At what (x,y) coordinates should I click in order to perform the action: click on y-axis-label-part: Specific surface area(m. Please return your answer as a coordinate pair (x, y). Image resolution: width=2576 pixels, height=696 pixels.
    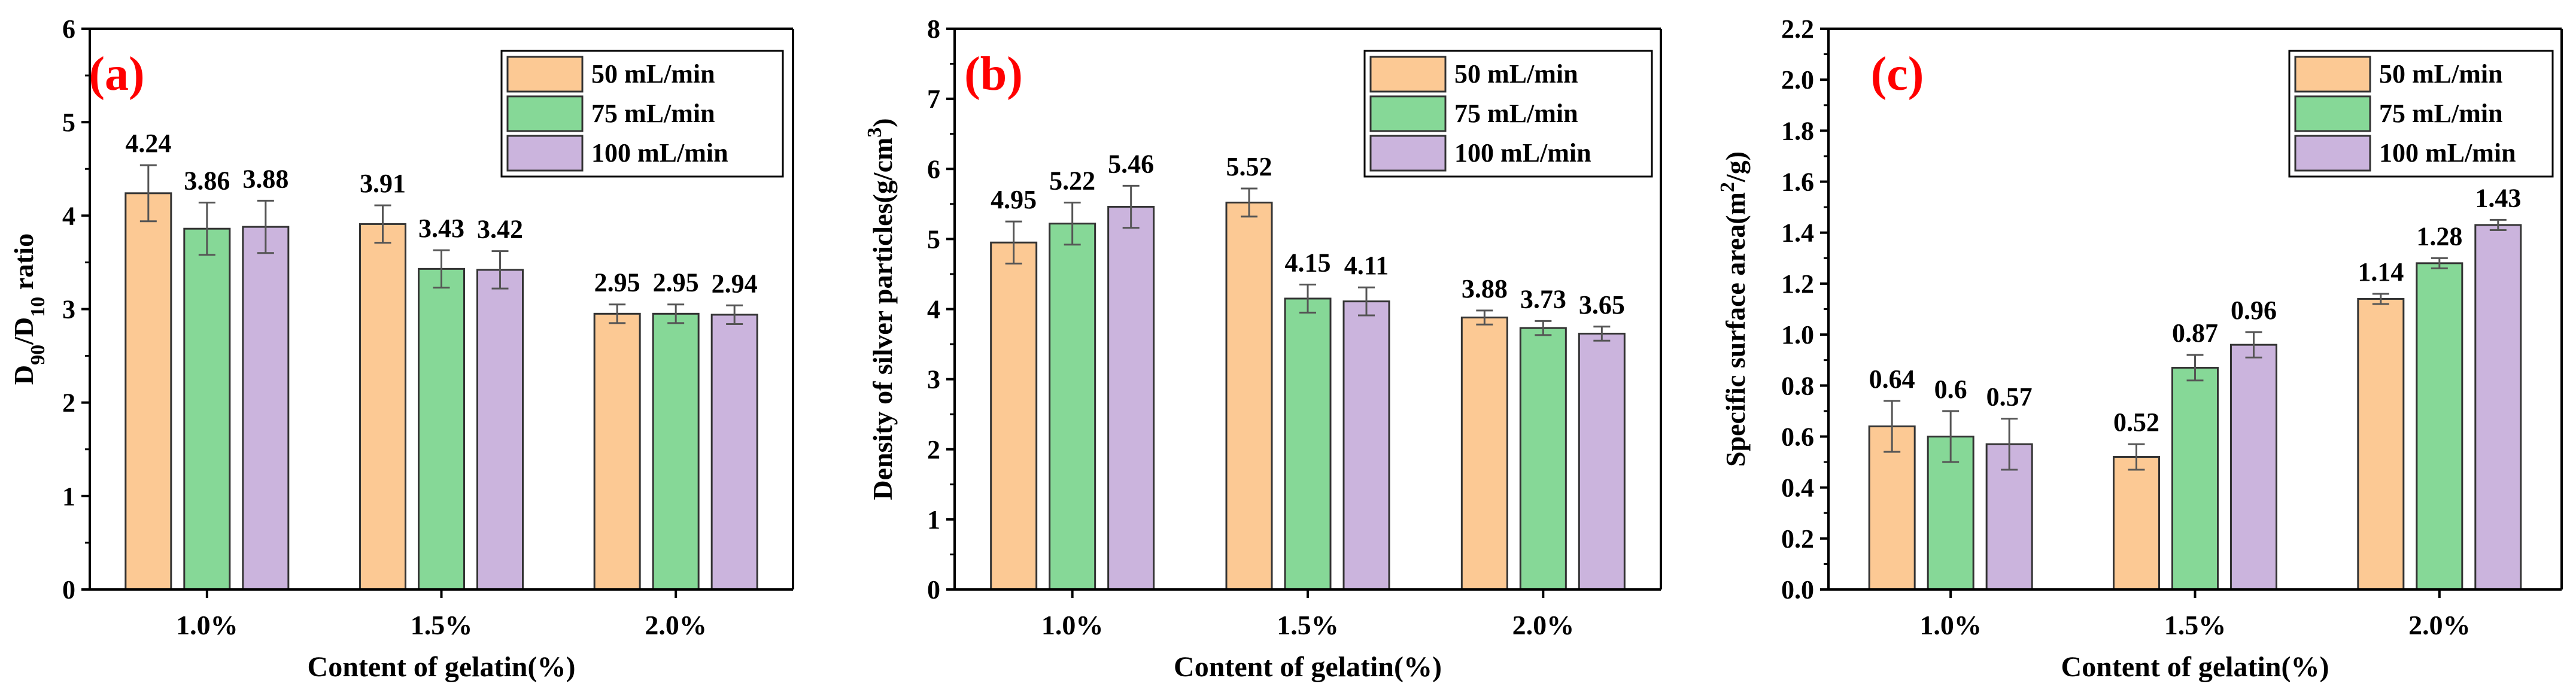
    Looking at the image, I should click on (1735, 329).